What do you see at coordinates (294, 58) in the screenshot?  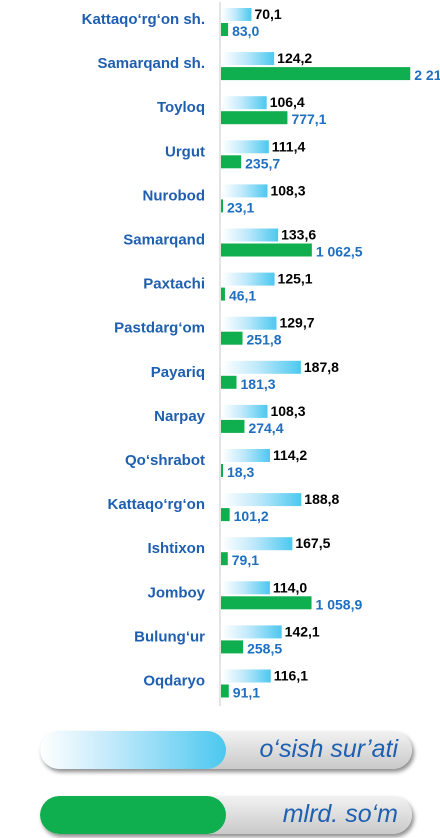 I see `growth-value-label: 124,2` at bounding box center [294, 58].